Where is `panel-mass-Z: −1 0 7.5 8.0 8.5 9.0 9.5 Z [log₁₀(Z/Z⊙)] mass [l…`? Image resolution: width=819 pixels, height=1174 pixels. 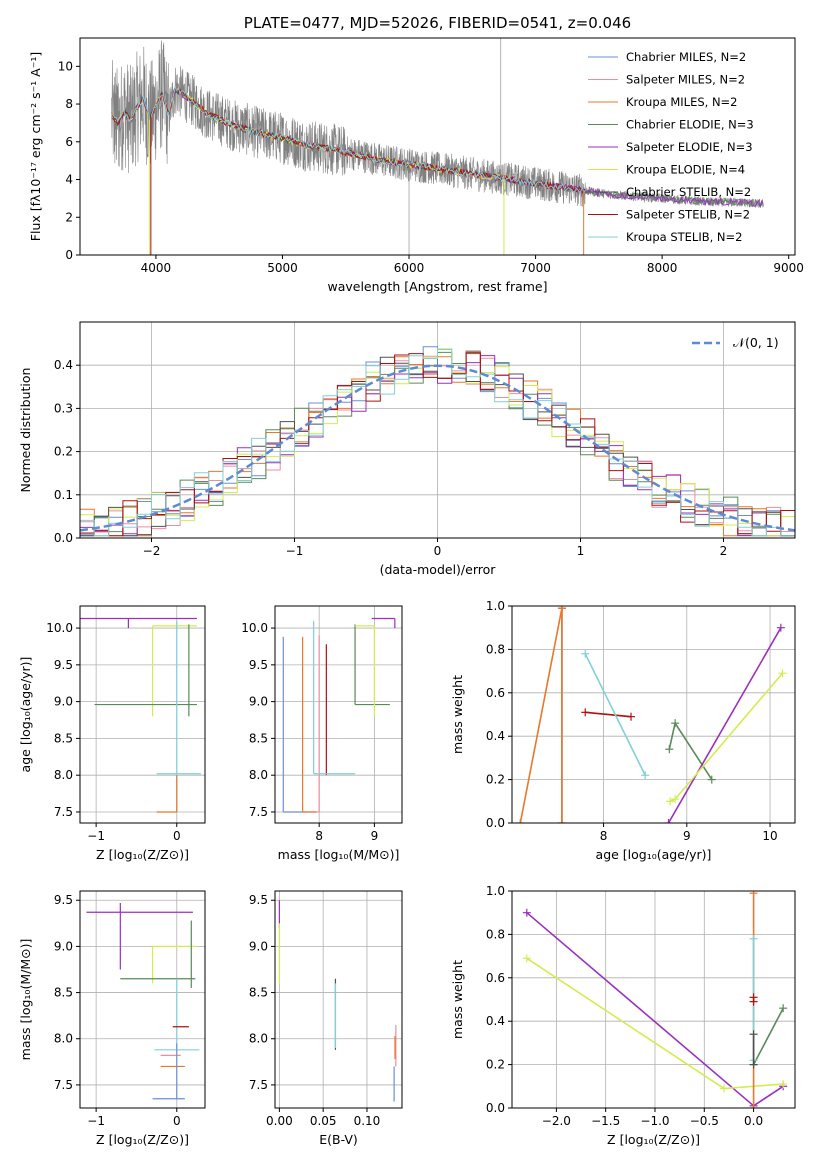 panel-mass-Z: −1 0 7.5 8.0 8.5 9.0 9.5 Z [log₁₀(Z/Z⊙)] mass [l… is located at coordinates (112, 1018).